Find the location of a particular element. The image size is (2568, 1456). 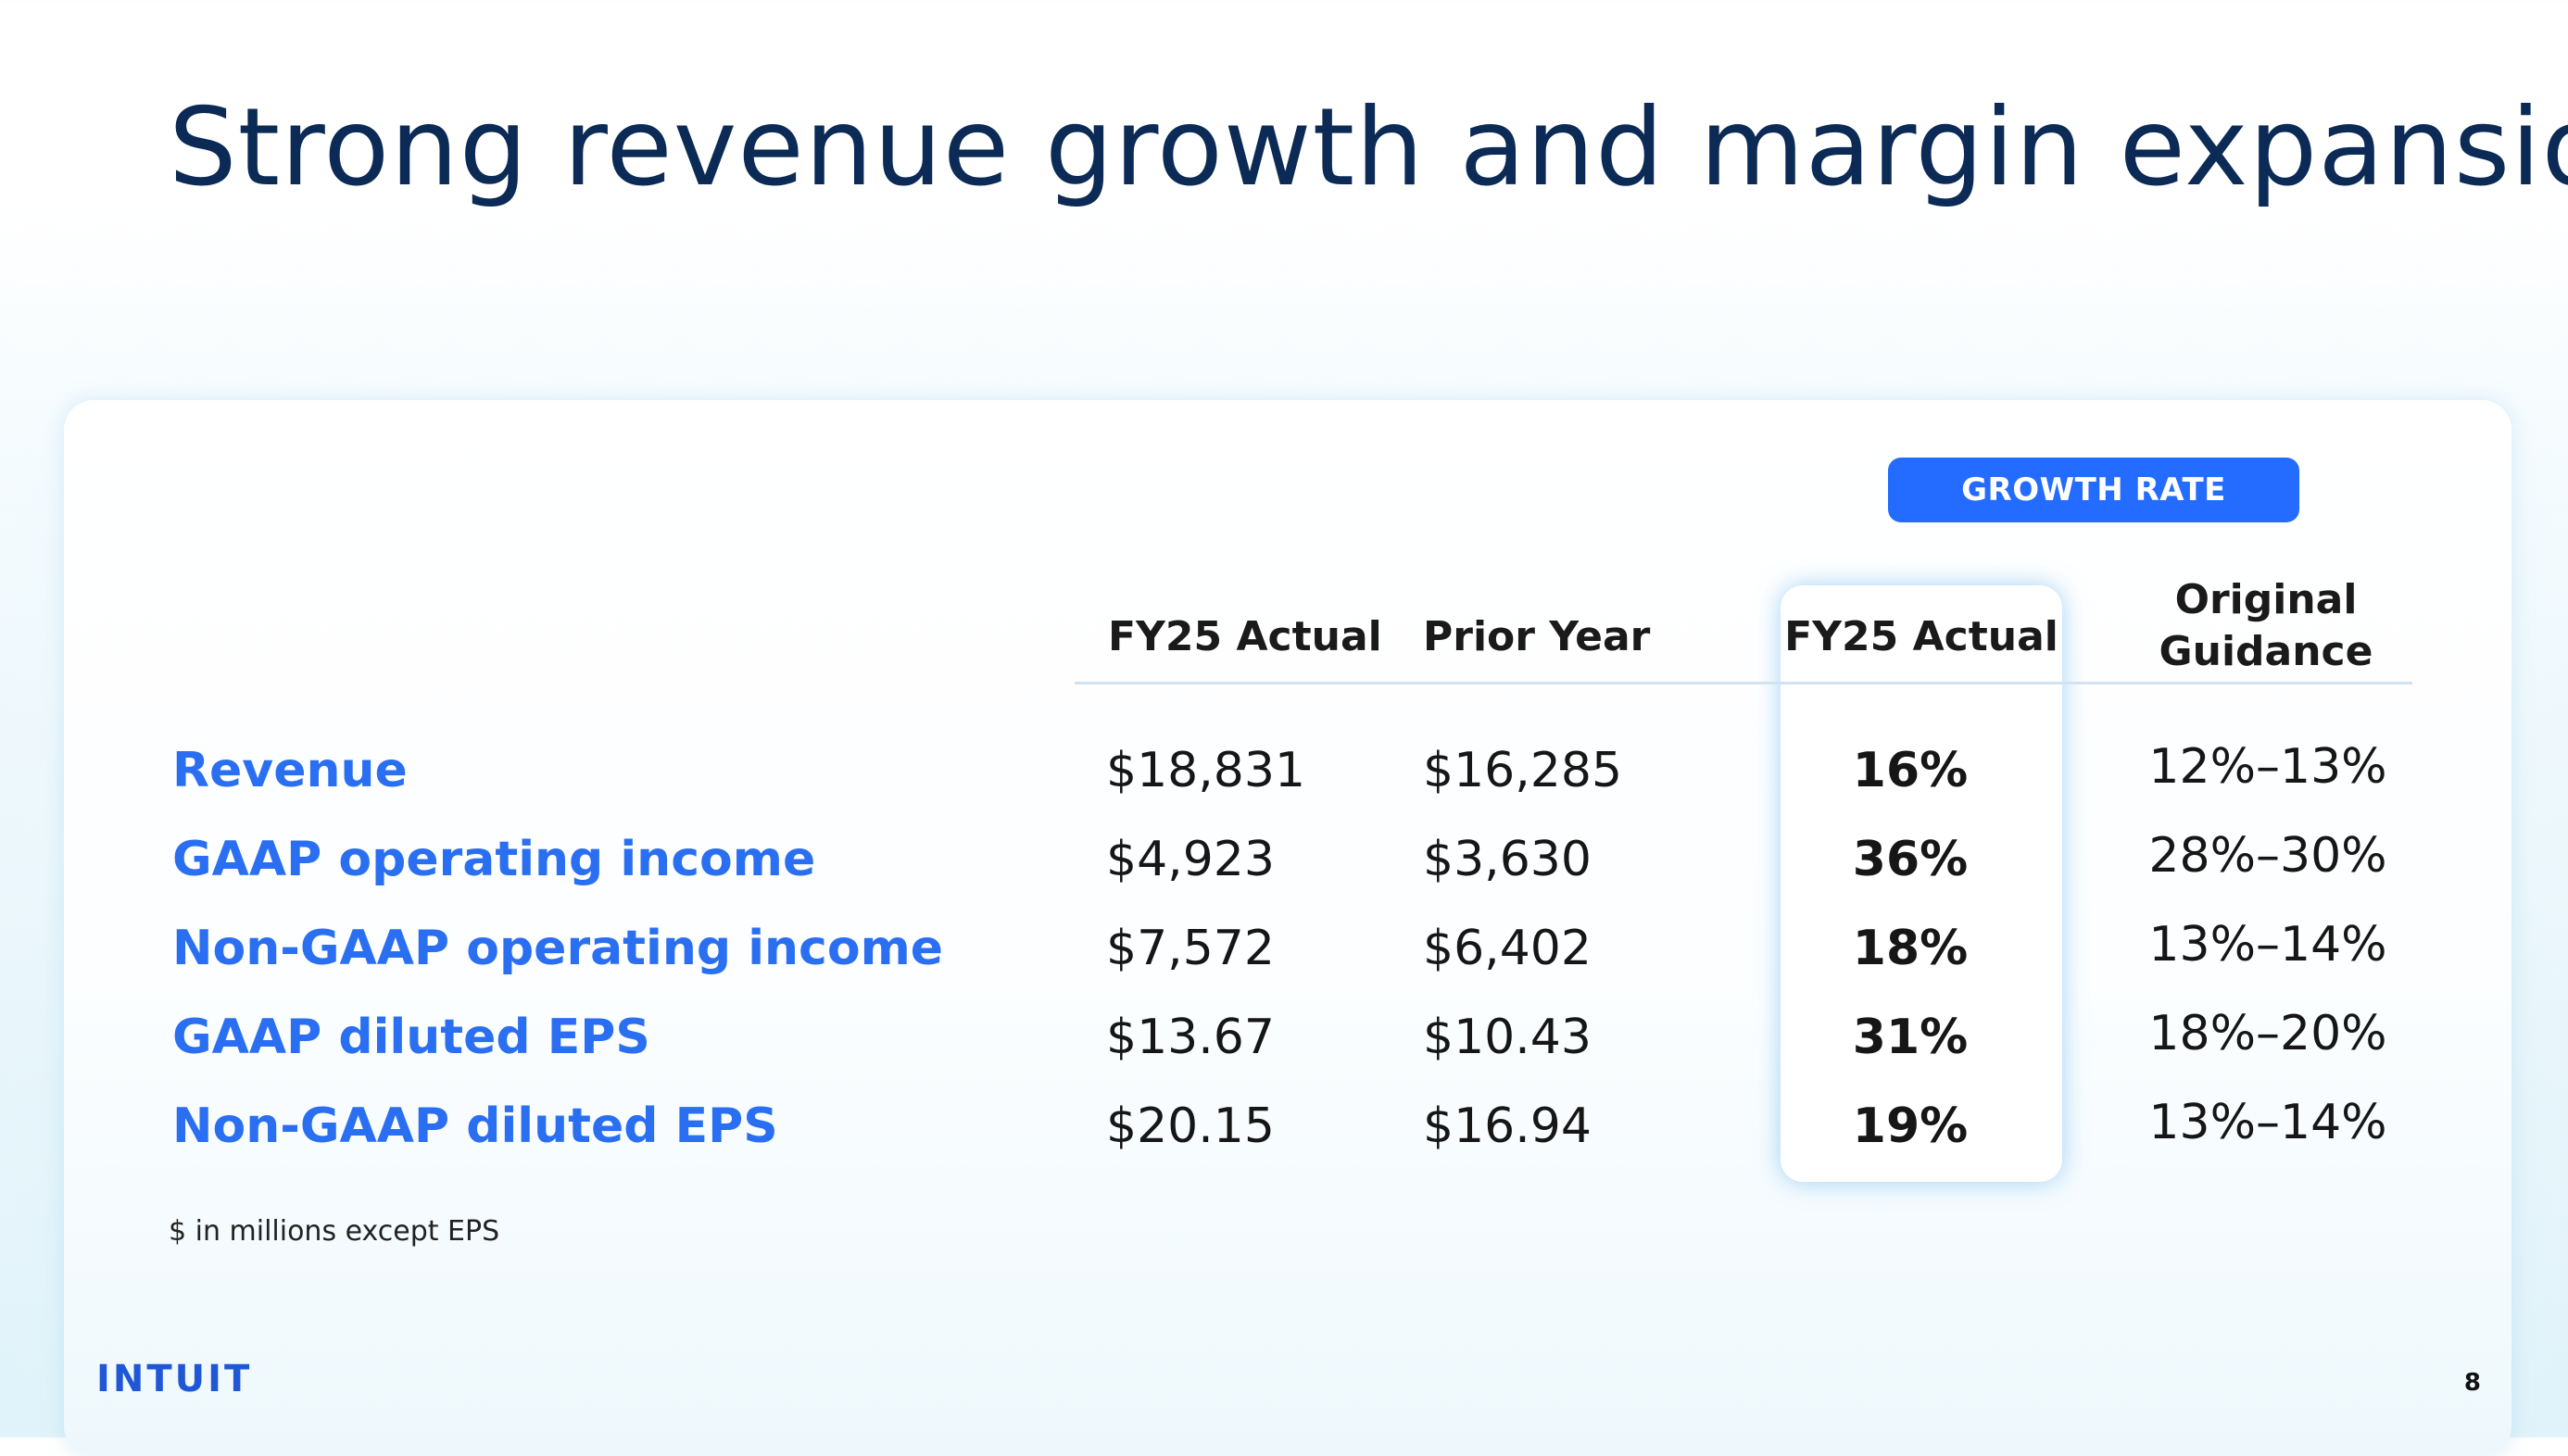

cell-fy25-actual: $7,572 is located at coordinates (1190, 948).